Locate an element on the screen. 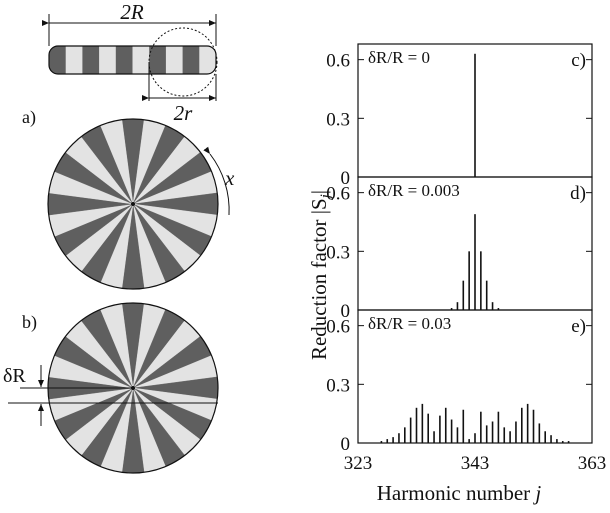 The image size is (610, 513). y-axis-label: Reduction factor |Sj| is located at coordinates (320, 275).